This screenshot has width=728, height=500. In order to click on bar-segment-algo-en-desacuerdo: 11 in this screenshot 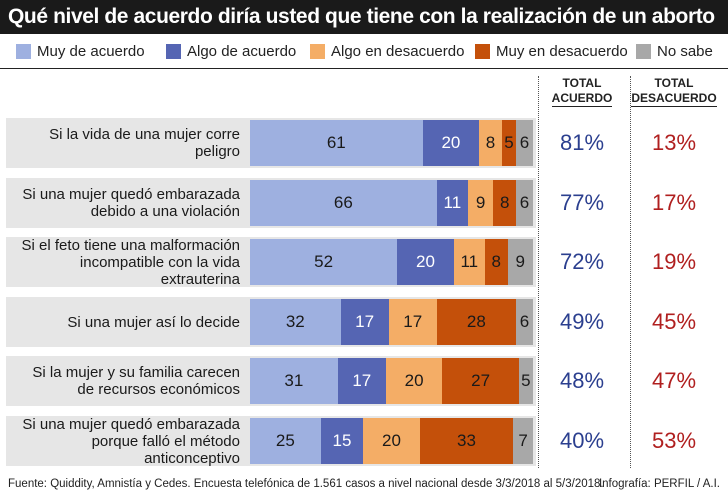, I will do `click(469, 262)`.